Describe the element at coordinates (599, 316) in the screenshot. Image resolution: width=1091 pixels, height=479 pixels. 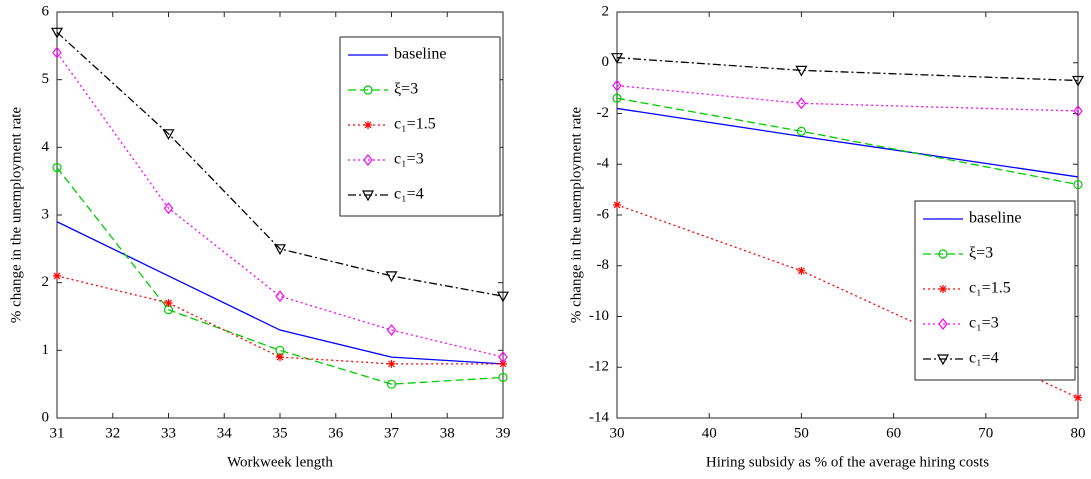
I see `y-tick-label: -10` at that location.